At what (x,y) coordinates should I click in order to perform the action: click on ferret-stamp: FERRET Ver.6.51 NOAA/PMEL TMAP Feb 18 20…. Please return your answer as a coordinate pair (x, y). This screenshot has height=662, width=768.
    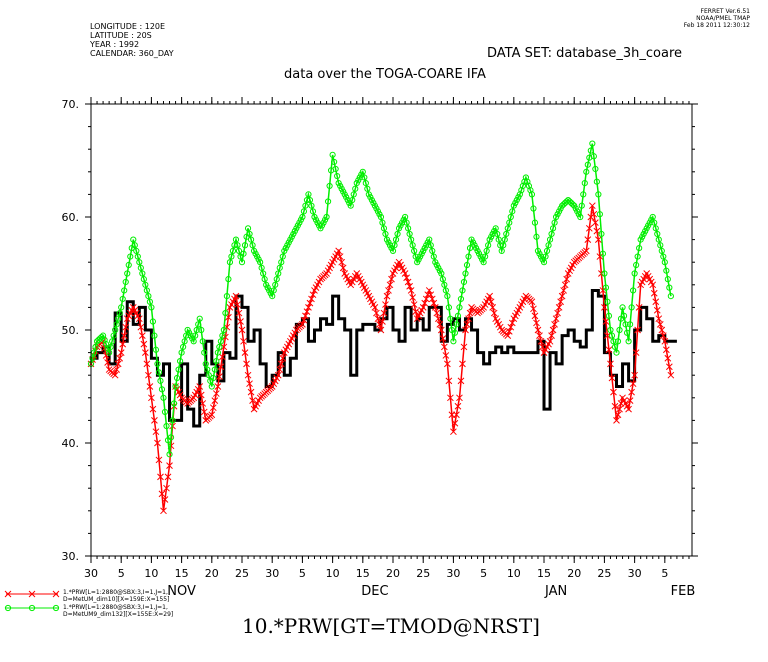
    Looking at the image, I should click on (717, 18).